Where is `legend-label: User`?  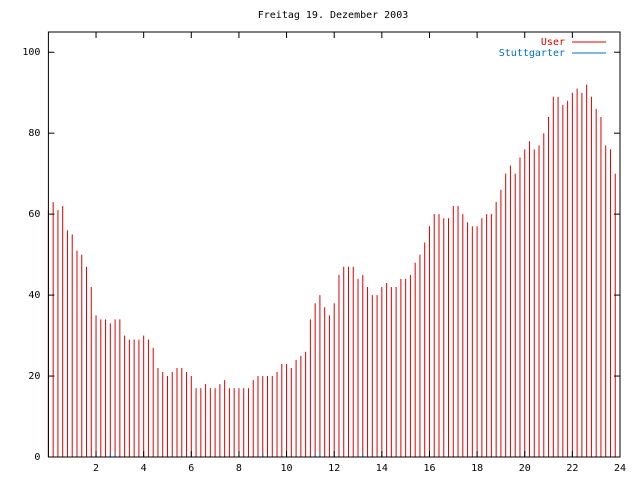 legend-label: User is located at coordinates (553, 42).